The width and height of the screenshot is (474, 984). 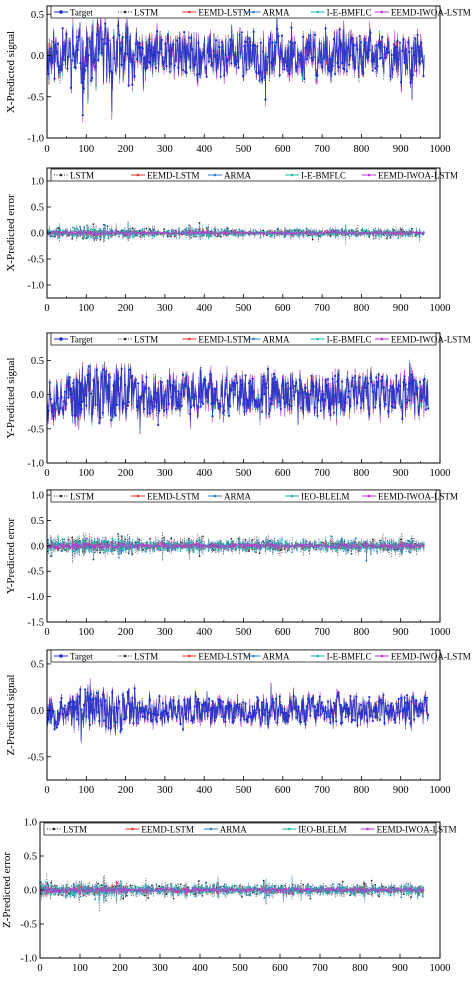 What do you see at coordinates (81, 340) in the screenshot?
I see `legend-label: Target` at bounding box center [81, 340].